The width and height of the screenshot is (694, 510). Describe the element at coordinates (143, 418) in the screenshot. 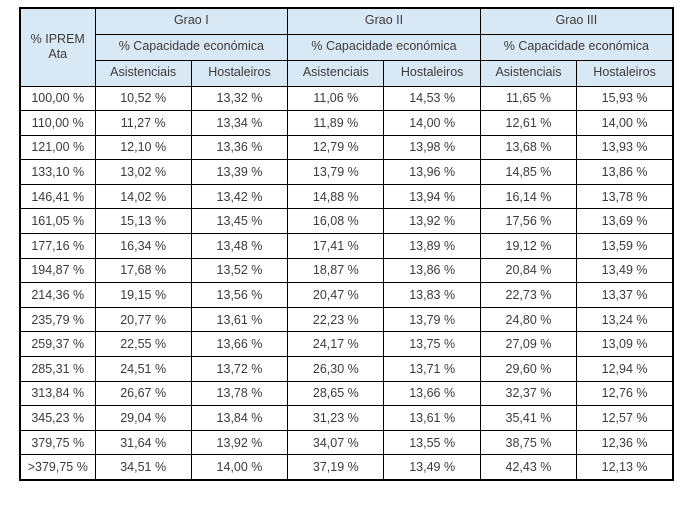

I see `capacity-value-cell-grao-1-asistenciais: 29,04 %` at that location.